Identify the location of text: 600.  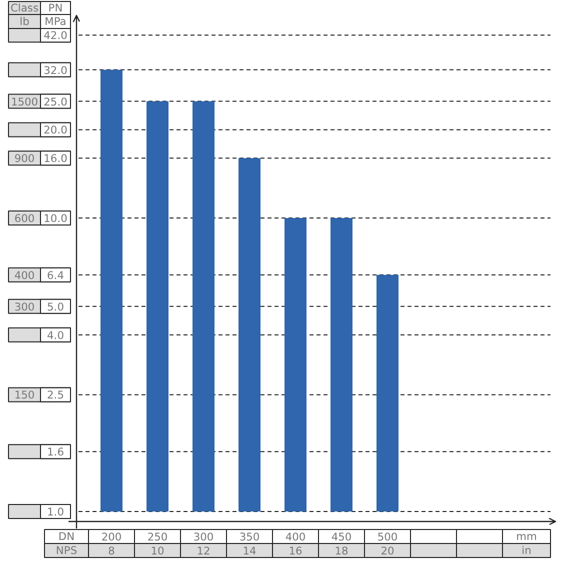
(24, 219).